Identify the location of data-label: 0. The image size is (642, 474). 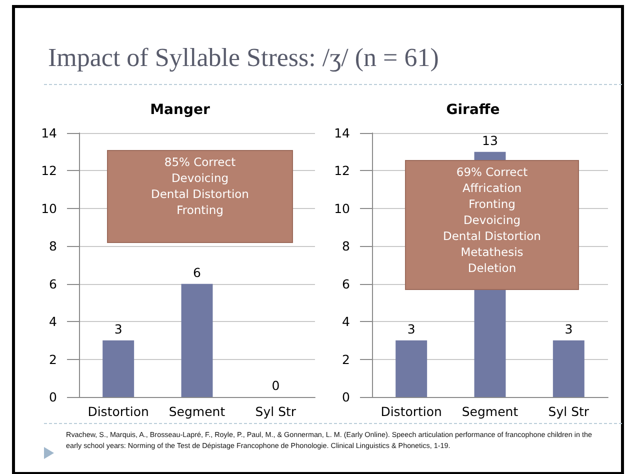
(276, 385).